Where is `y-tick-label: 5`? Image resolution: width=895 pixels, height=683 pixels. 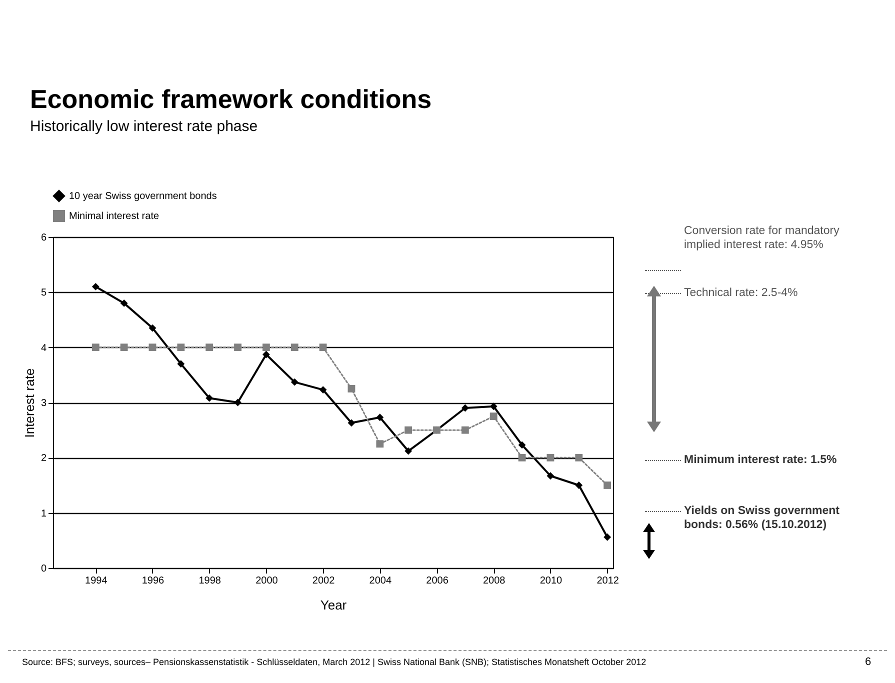 y-tick-label: 5 is located at coordinates (43, 293).